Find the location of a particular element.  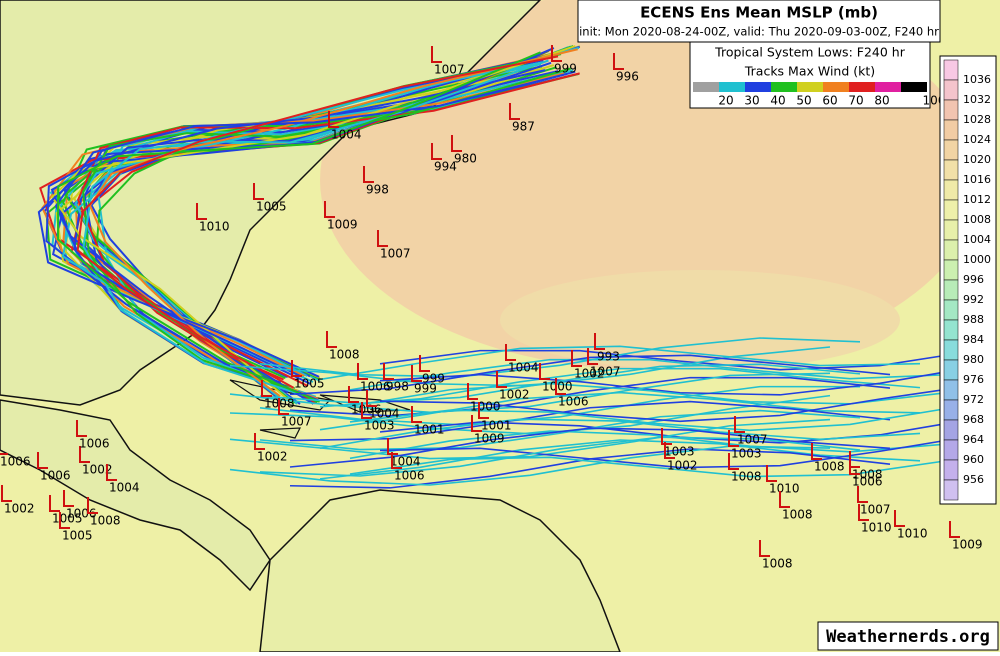

colorbar-label: 956 is located at coordinates (973, 479).